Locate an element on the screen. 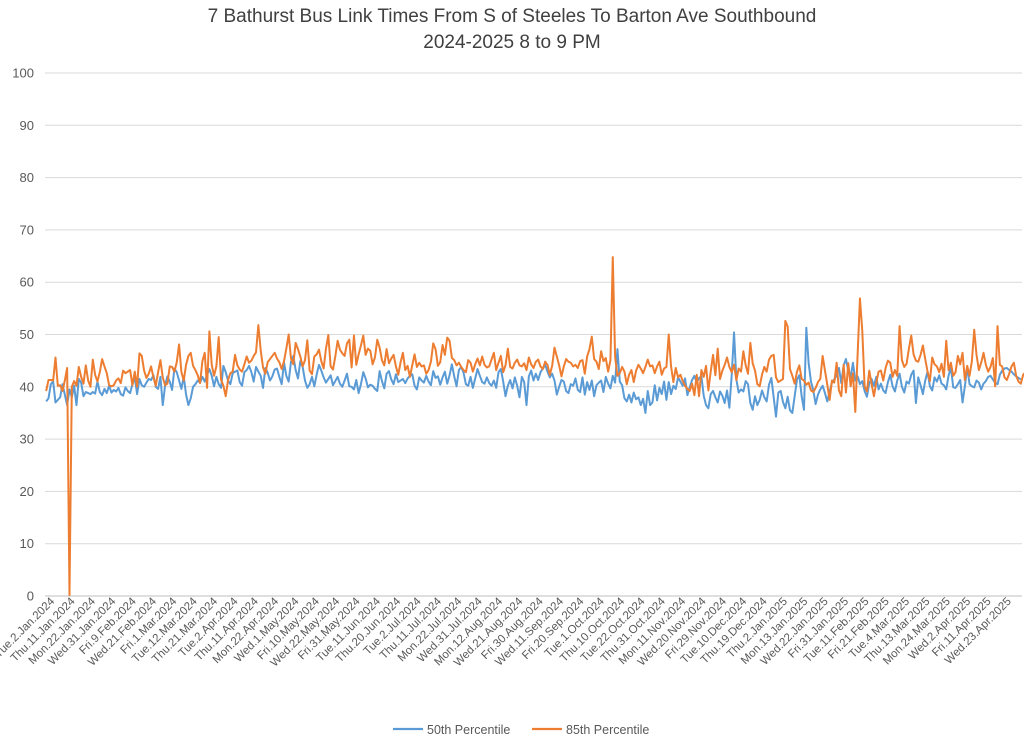 The width and height of the screenshot is (1024, 739). y-axis-ticks: 0 10 20 30 40 50 60 70 80 90 100 is located at coordinates (23, 335).